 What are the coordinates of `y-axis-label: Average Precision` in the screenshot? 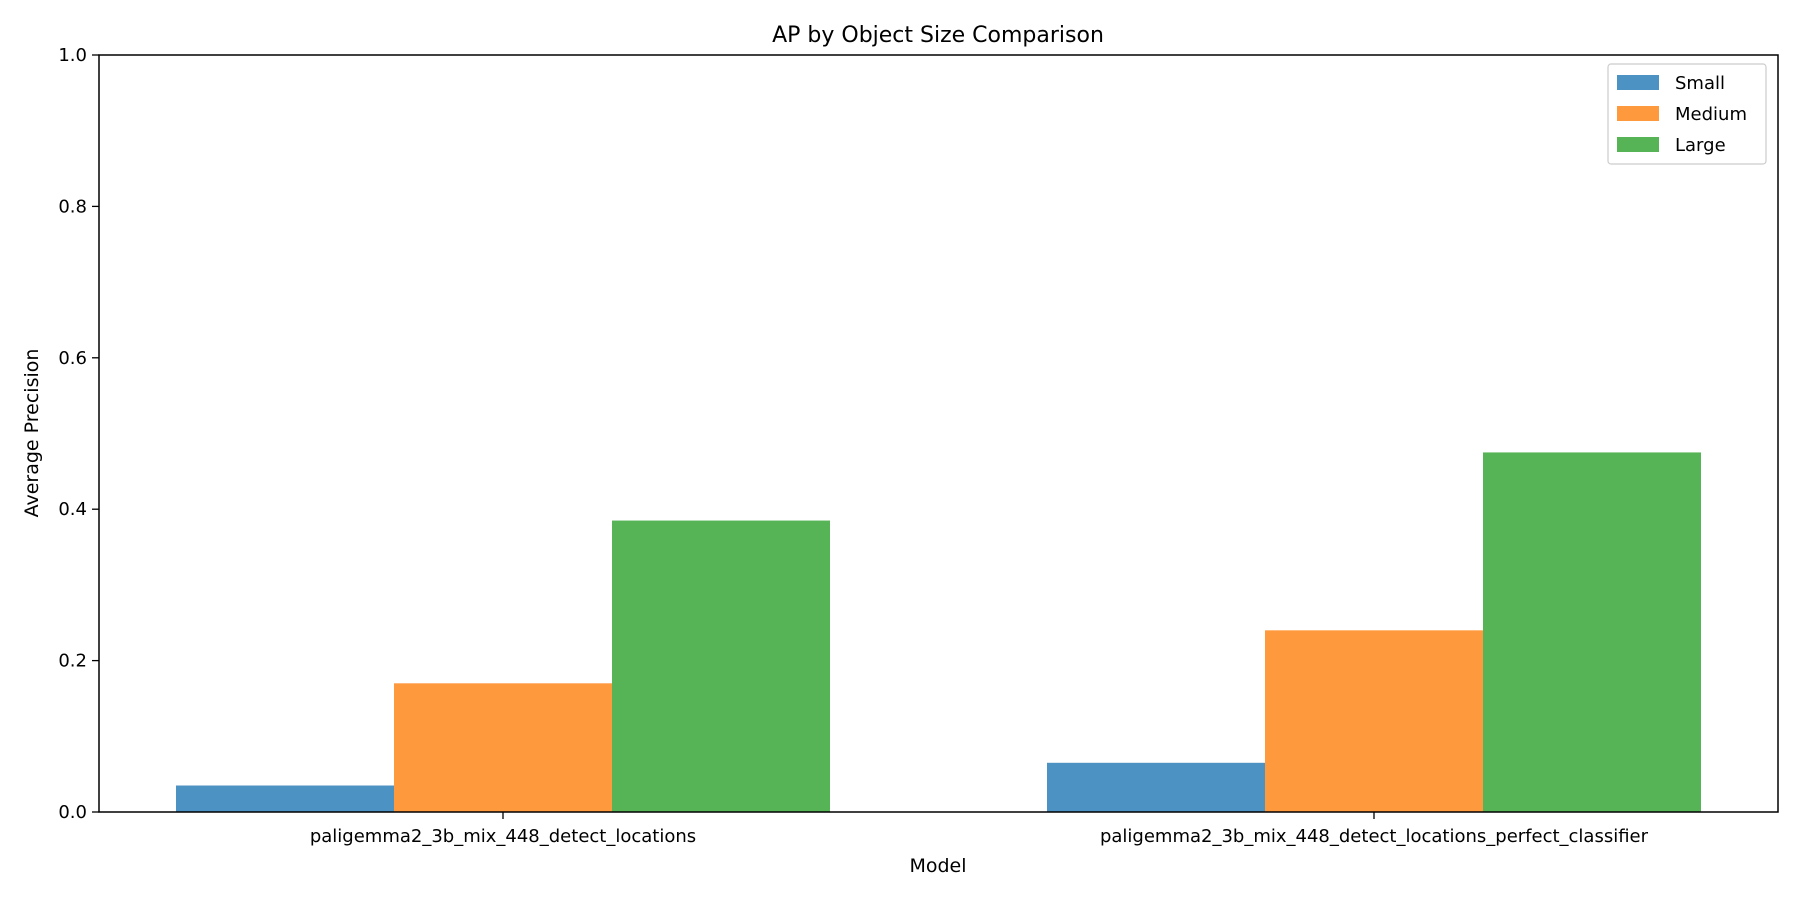 It's located at (32, 433).